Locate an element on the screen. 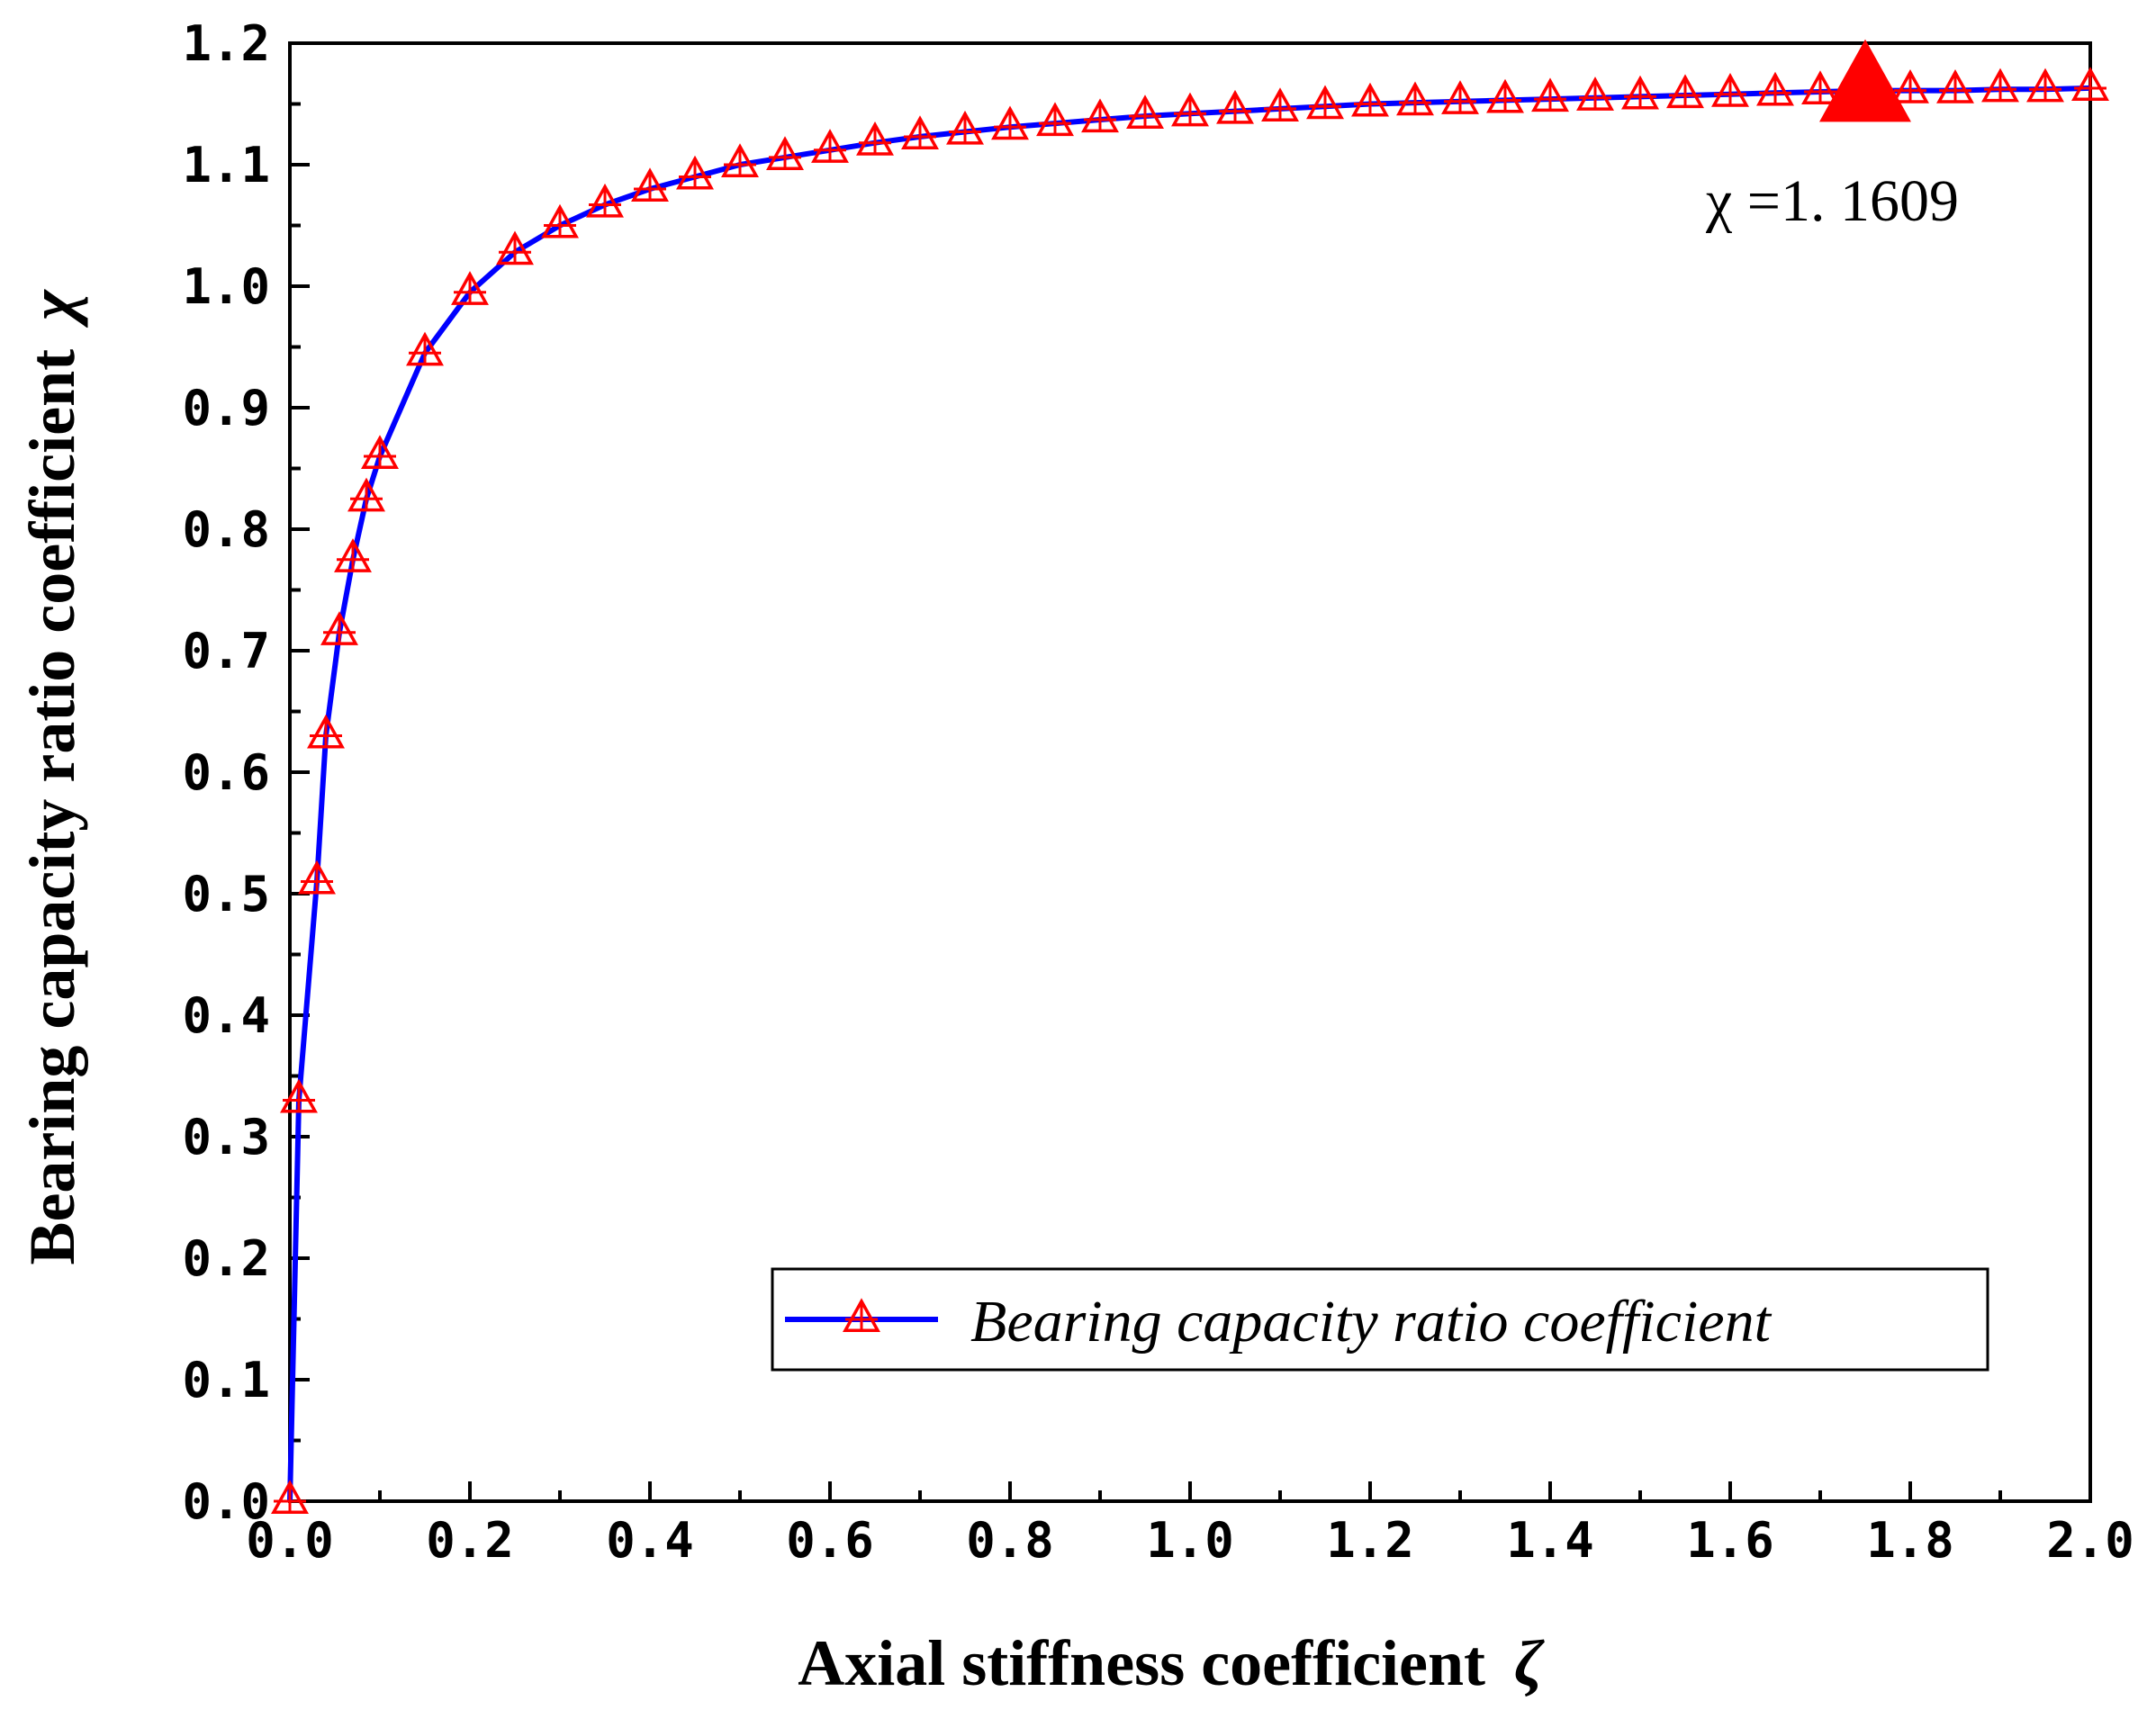 The width and height of the screenshot is (2156, 1719). y-tick-label: 0.4 is located at coordinates (226, 1016).